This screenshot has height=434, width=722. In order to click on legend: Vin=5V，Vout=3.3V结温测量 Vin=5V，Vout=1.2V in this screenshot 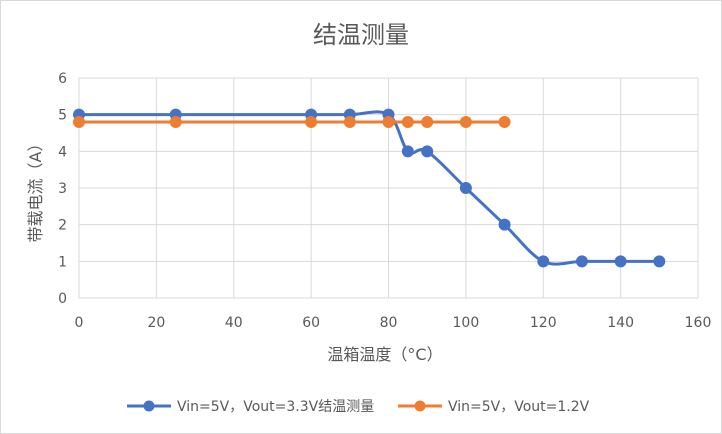, I will do `click(358, 407)`.